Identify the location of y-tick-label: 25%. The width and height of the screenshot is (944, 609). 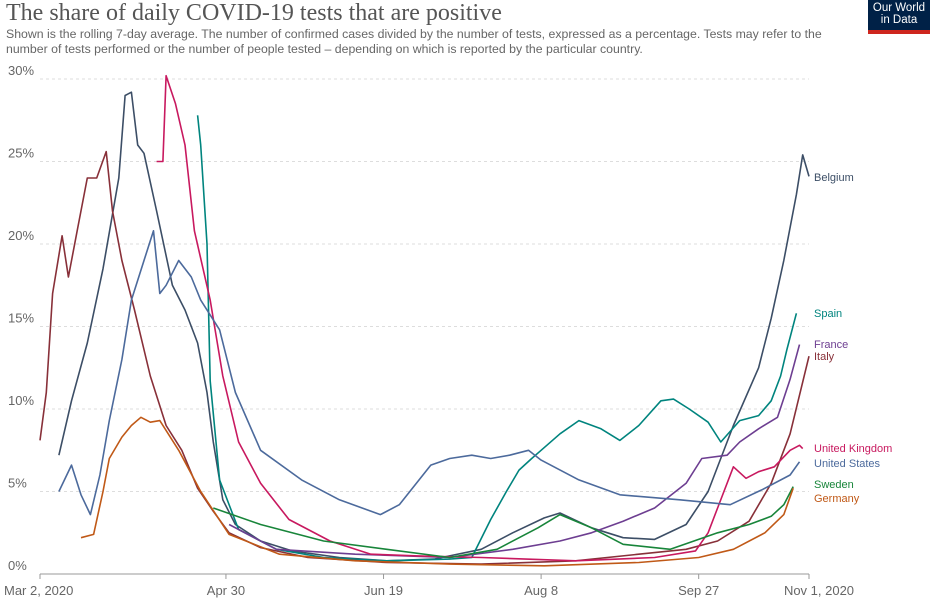
(21, 153).